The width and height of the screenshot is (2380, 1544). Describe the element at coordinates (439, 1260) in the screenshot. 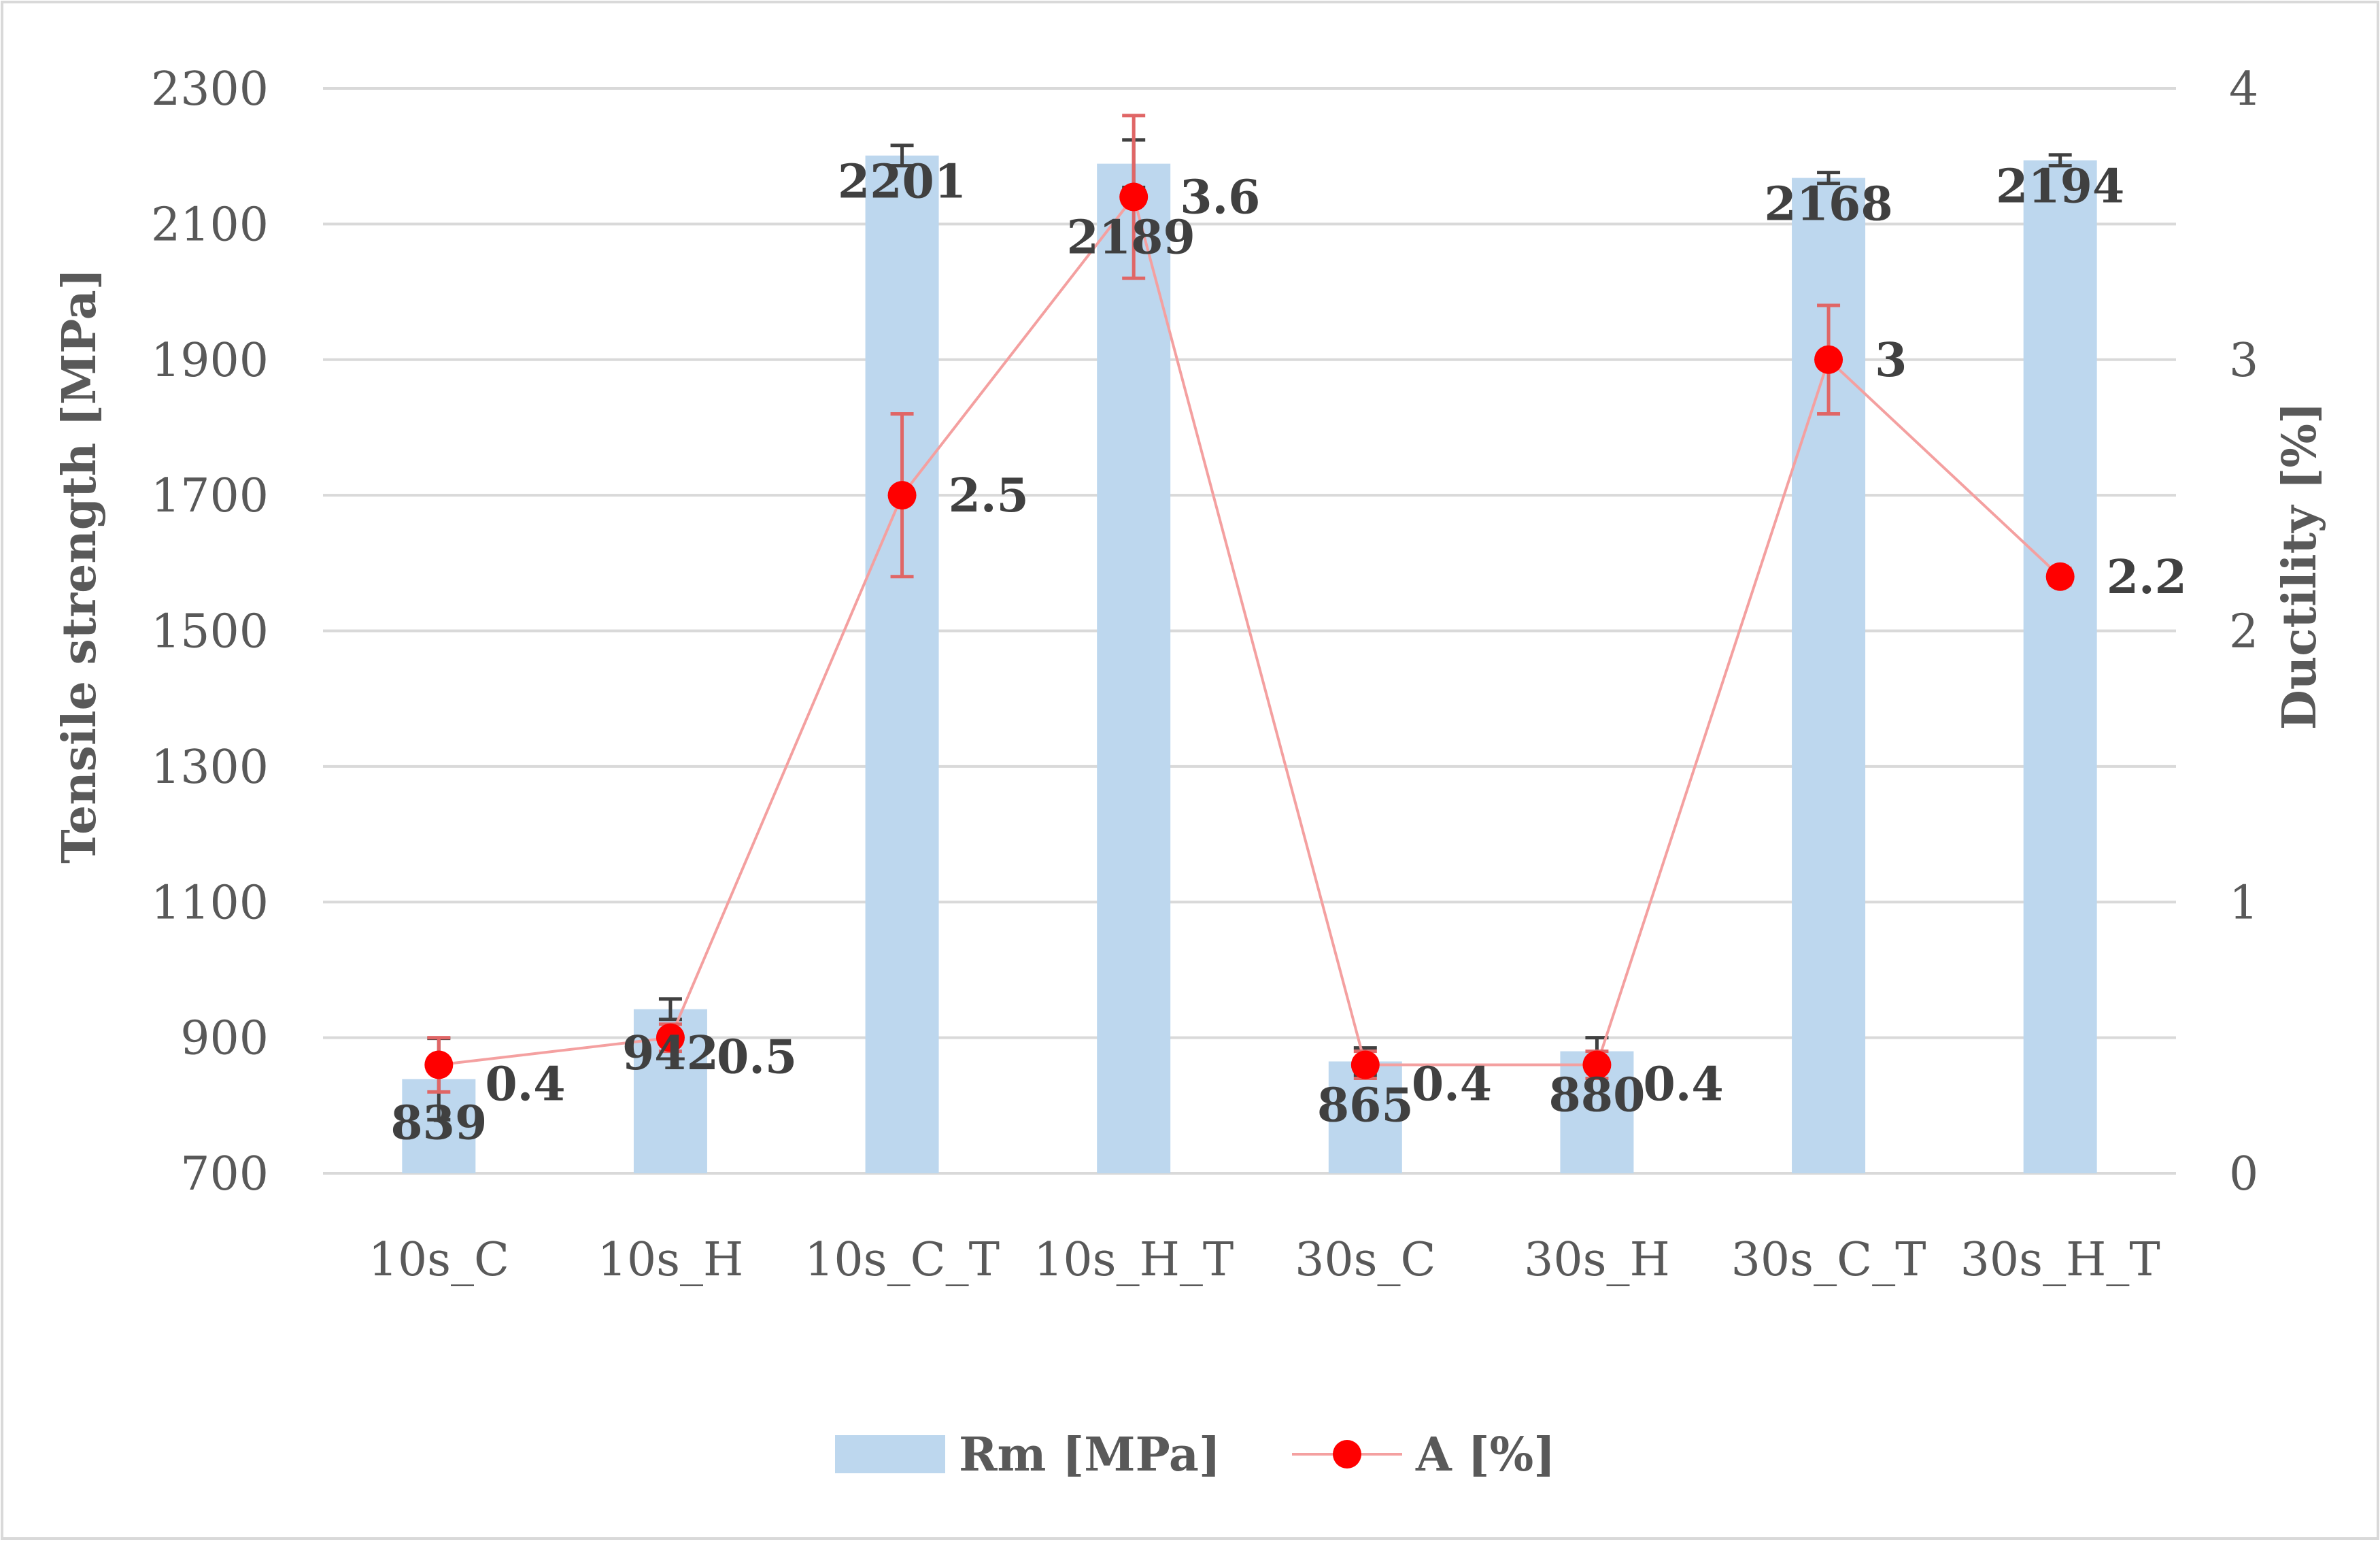

I see `x-tick-label: 10s_C` at that location.